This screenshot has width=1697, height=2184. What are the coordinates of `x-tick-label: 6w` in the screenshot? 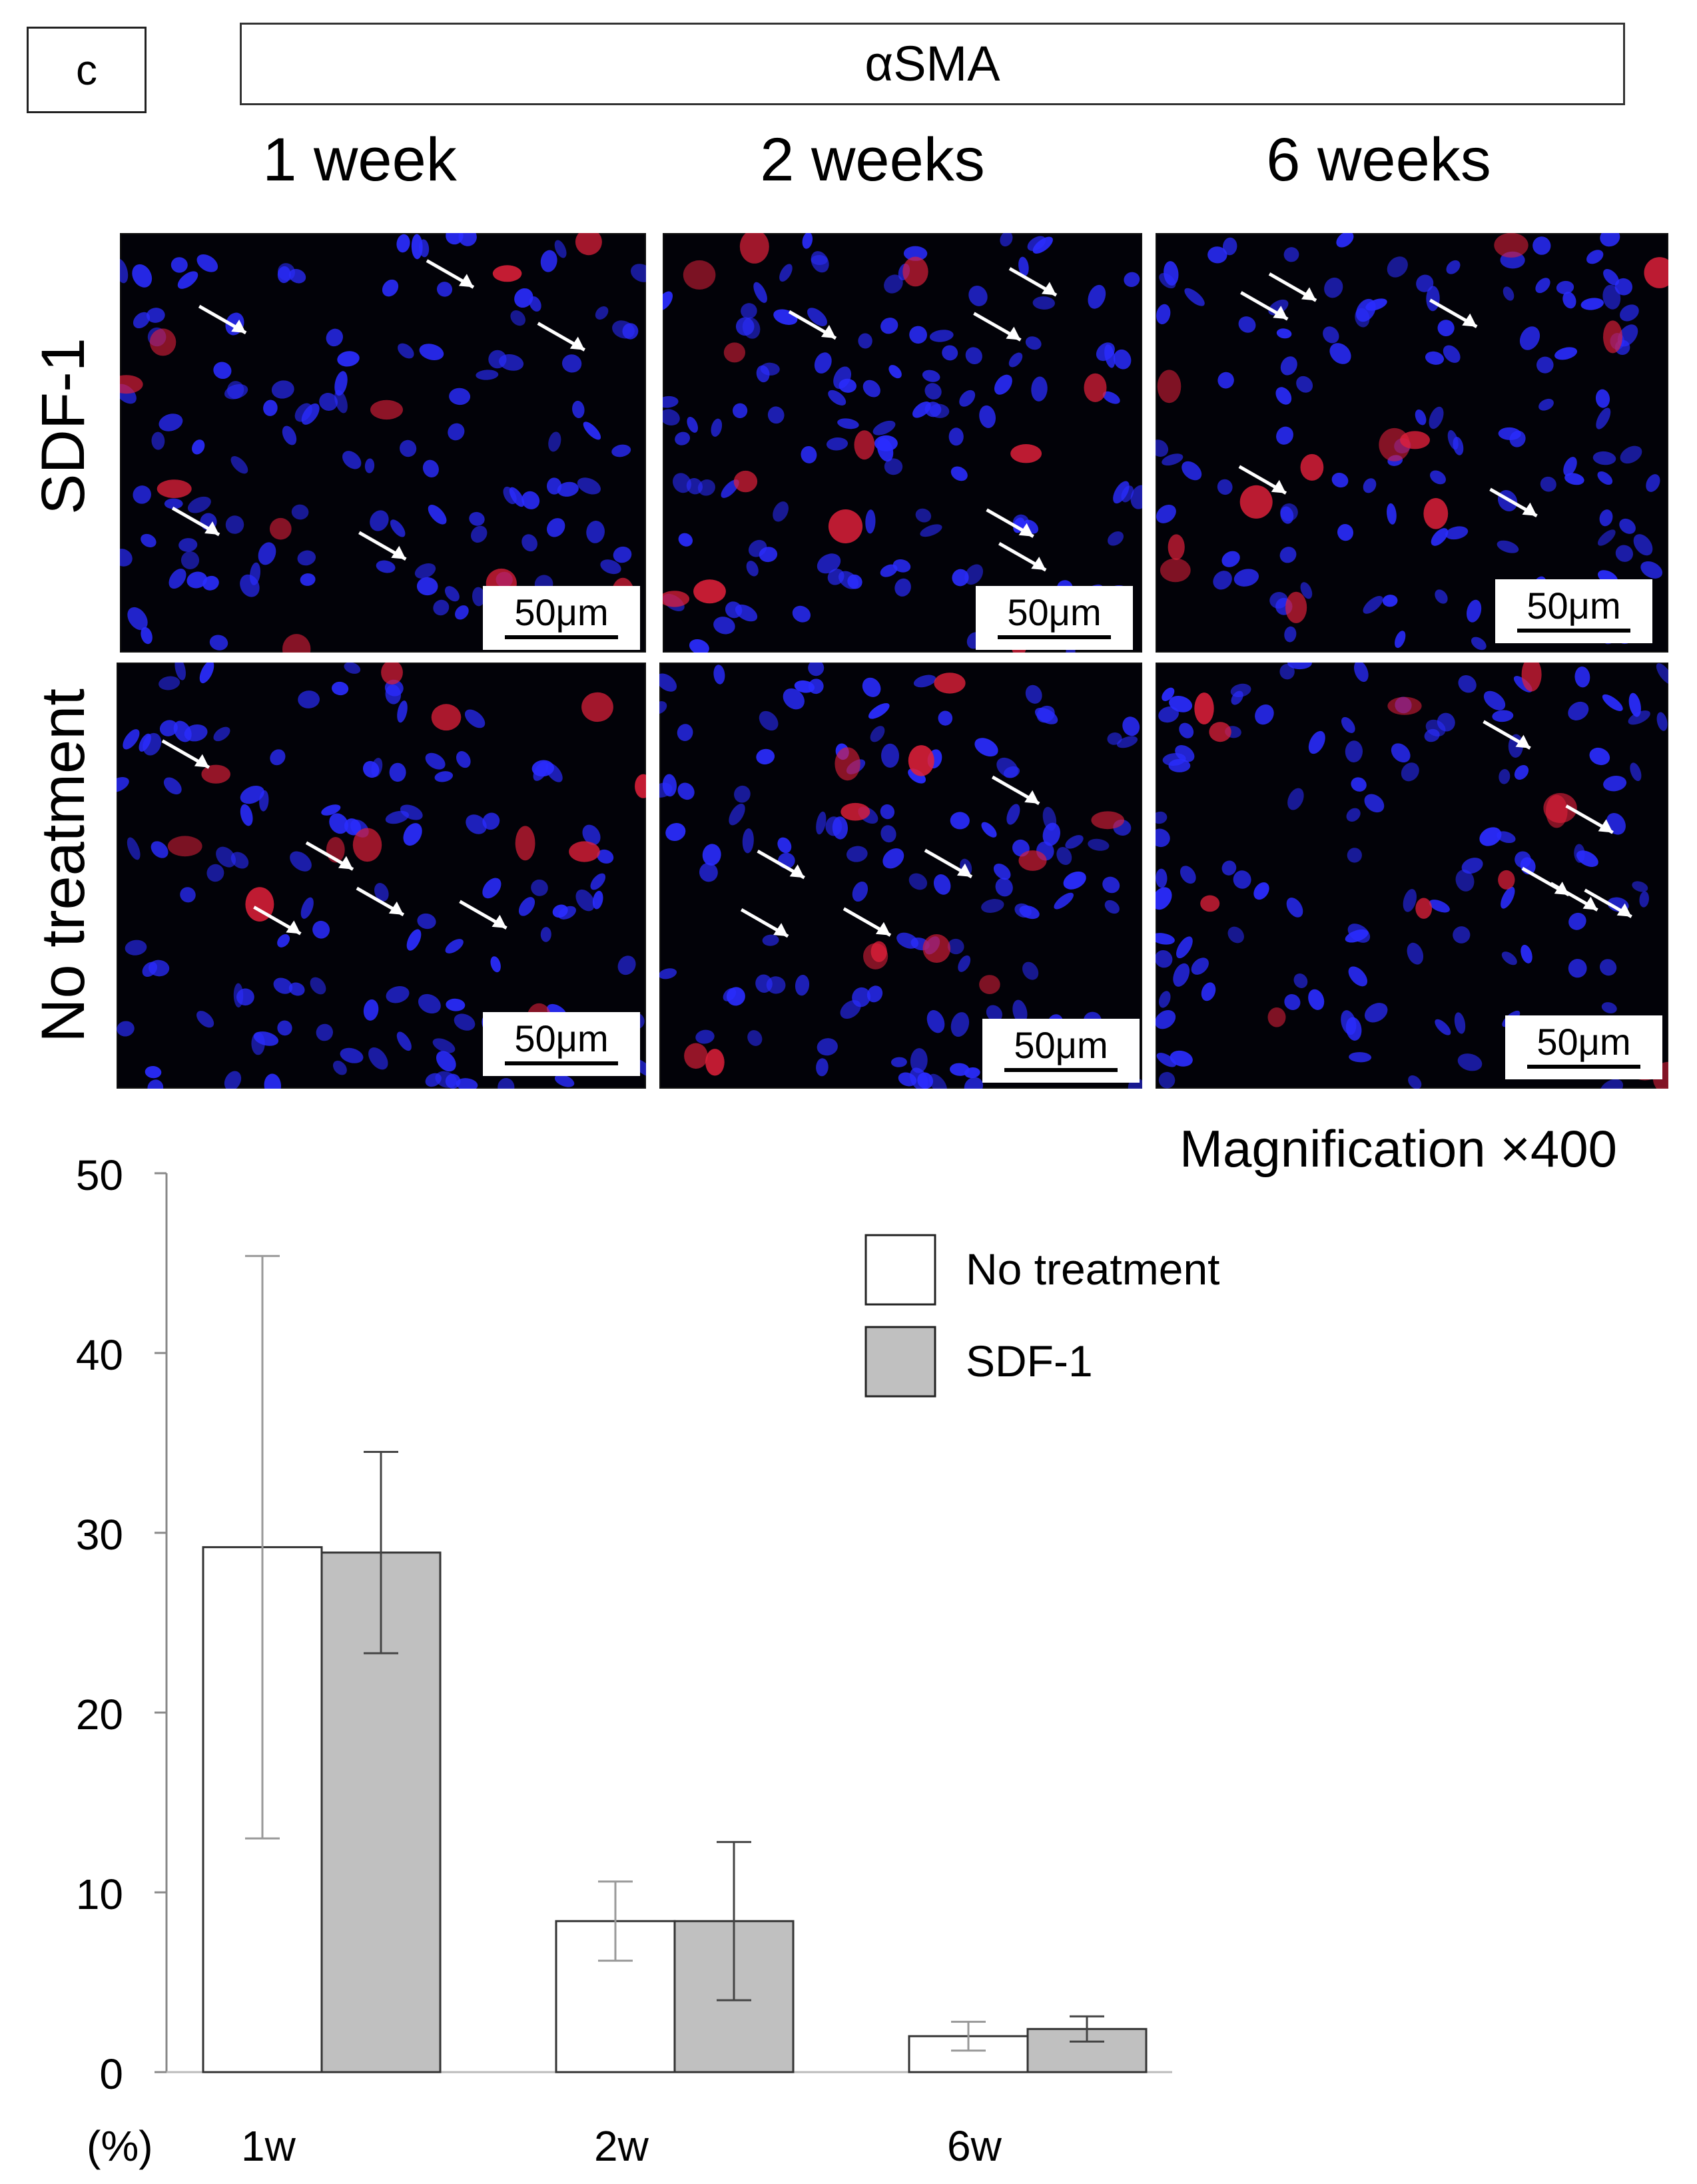 It's located at (974, 2146).